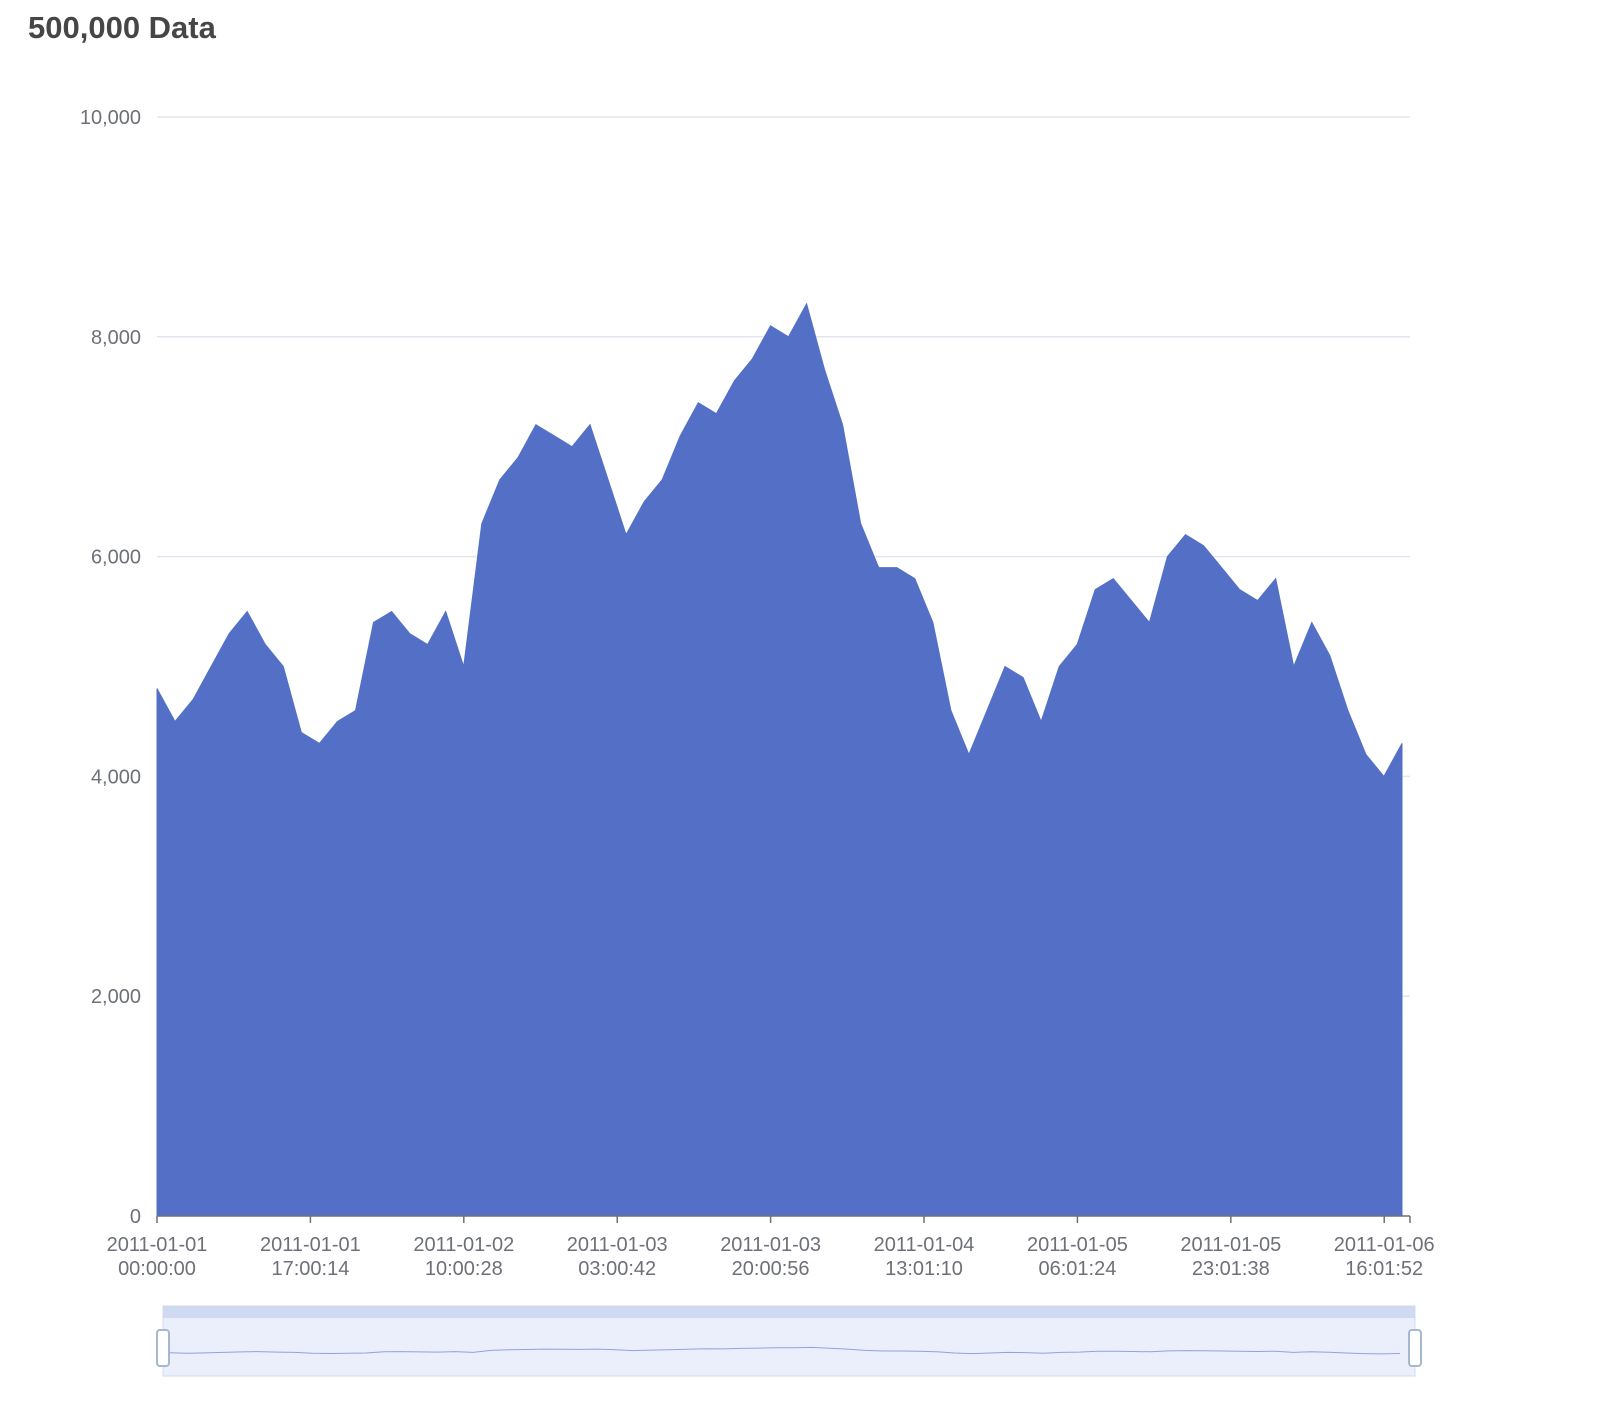 This screenshot has height=1426, width=1606. I want to click on y-tick-label: 8,000, so click(116, 338).